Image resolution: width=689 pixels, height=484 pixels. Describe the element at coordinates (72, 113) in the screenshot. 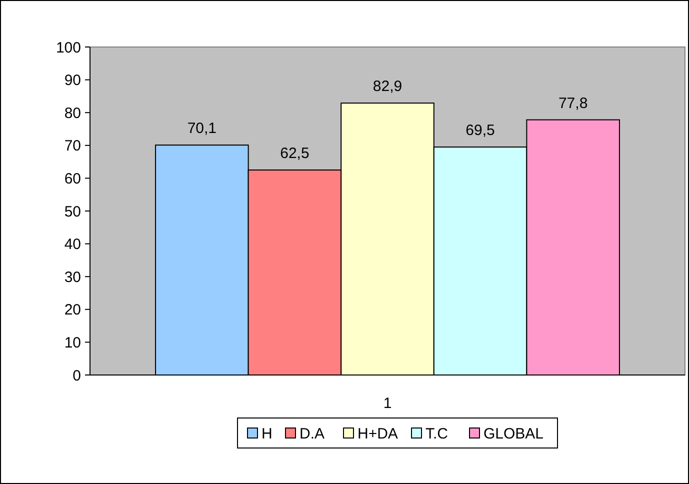

I see `y-tick-label: 80` at that location.